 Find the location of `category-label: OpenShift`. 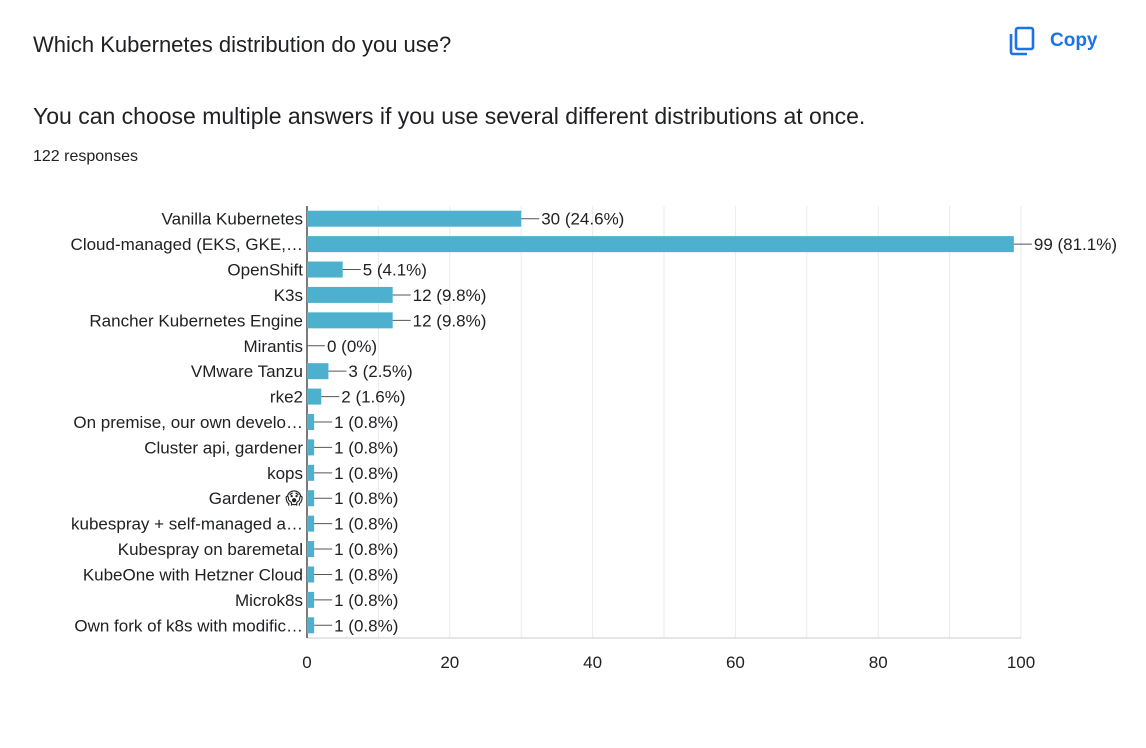

category-label: OpenShift is located at coordinates (265, 270).